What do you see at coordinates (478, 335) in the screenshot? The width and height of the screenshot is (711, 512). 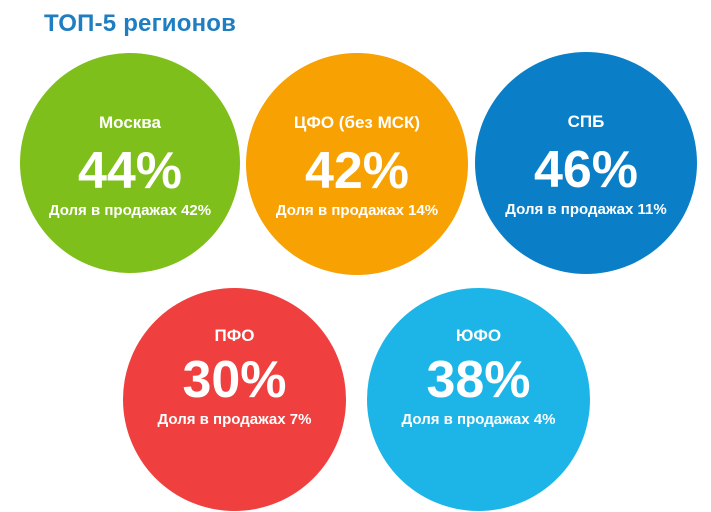 I see `region-name: ЮФО` at bounding box center [478, 335].